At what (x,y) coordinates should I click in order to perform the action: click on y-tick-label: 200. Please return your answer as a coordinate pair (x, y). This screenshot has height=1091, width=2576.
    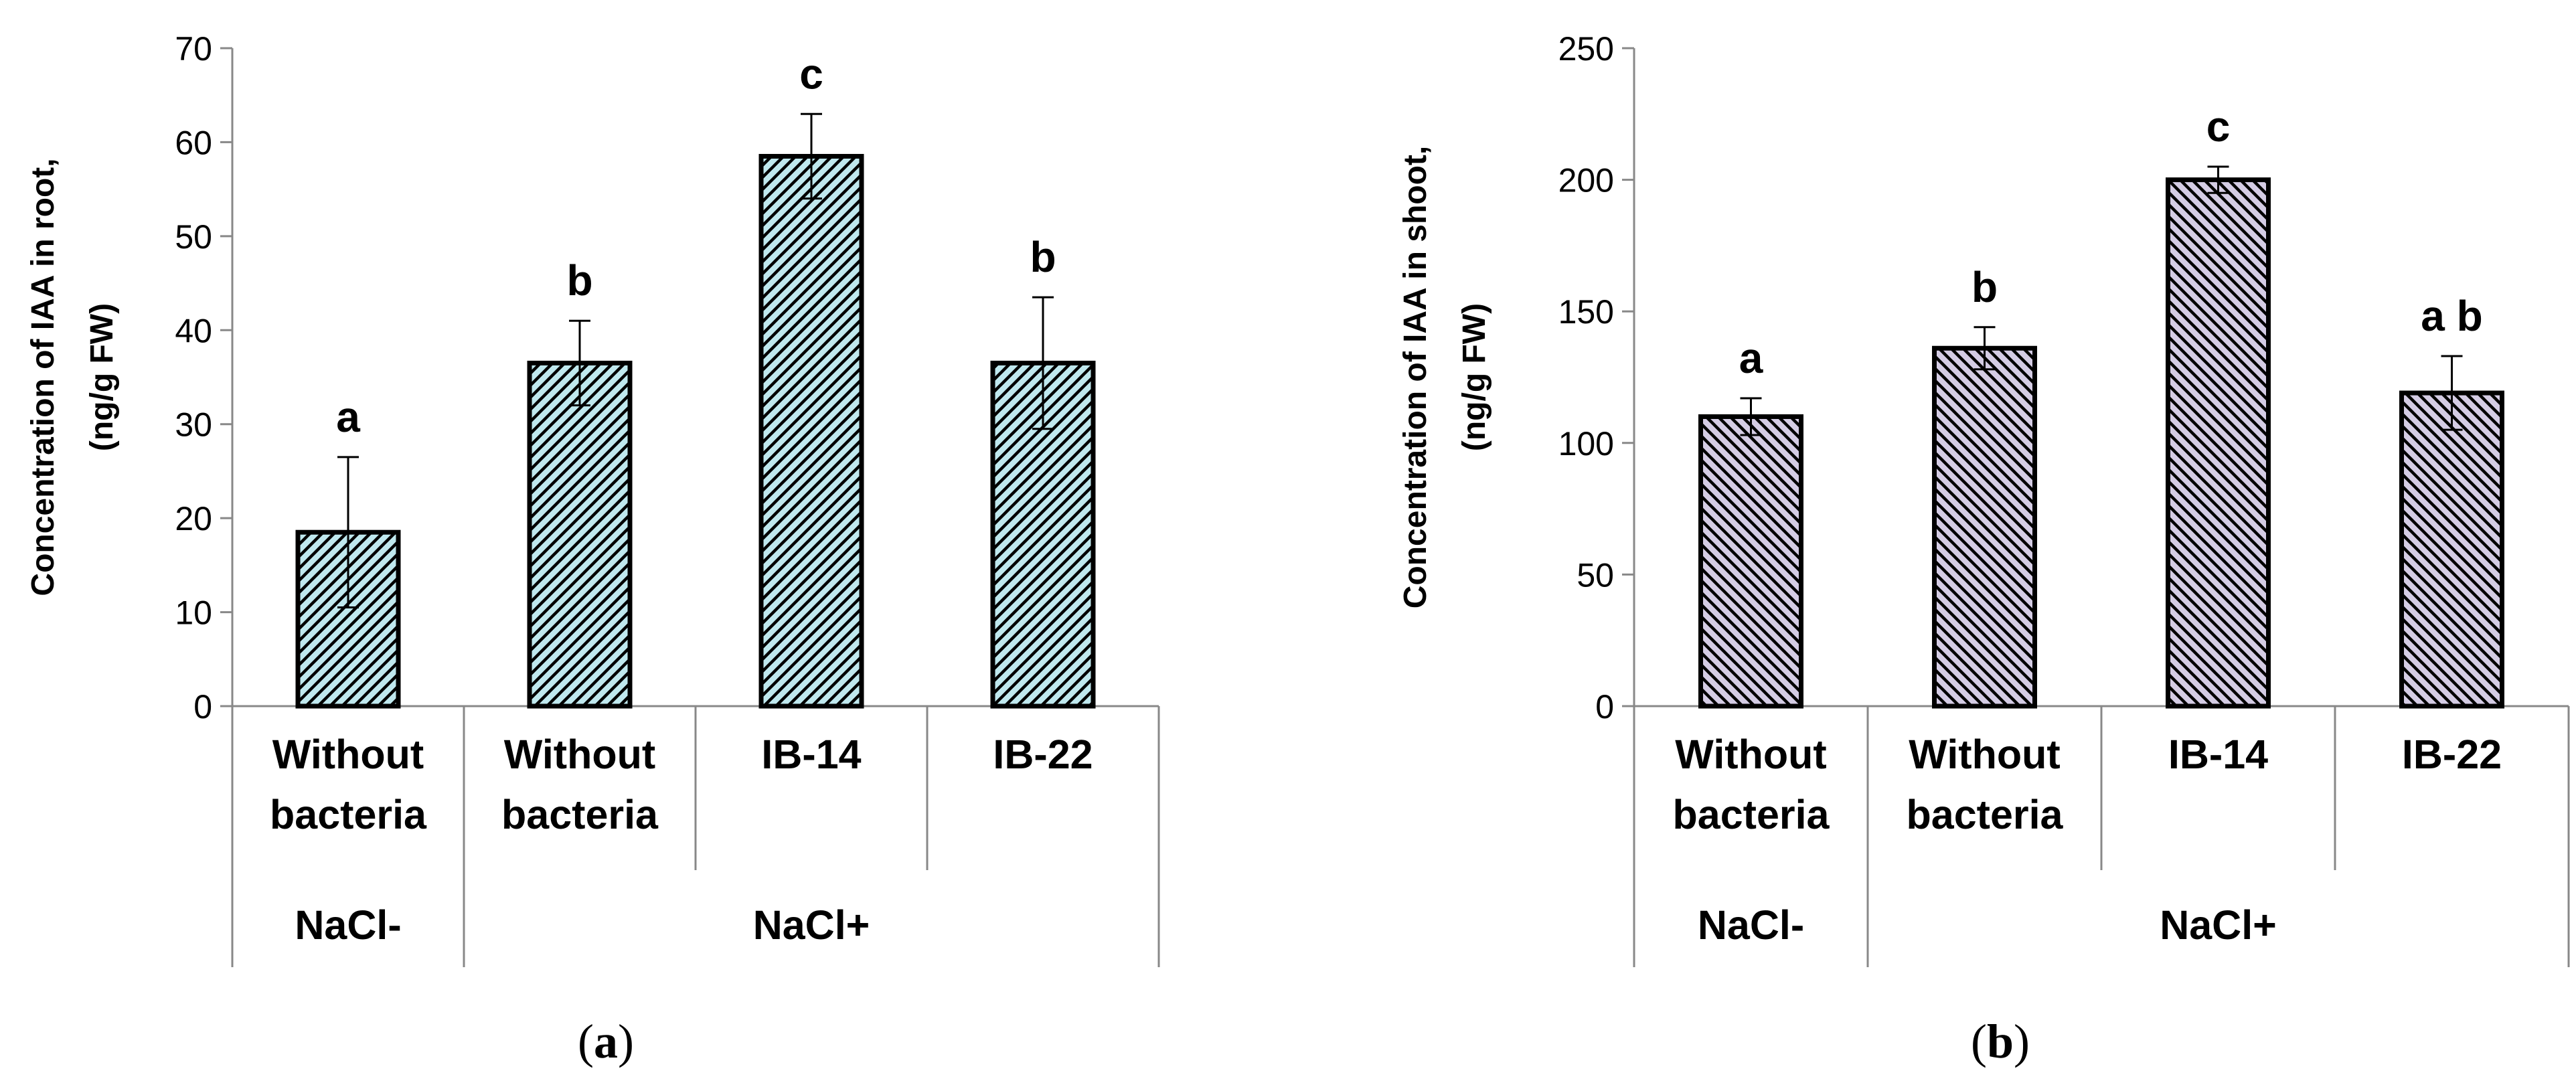
    Looking at the image, I should click on (1586, 180).